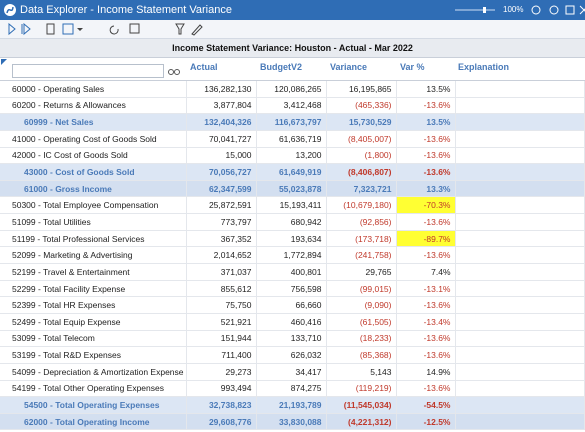 This screenshot has width=585, height=432. Describe the element at coordinates (513, 9) in the screenshot. I see `zoom-level: 100%` at that location.